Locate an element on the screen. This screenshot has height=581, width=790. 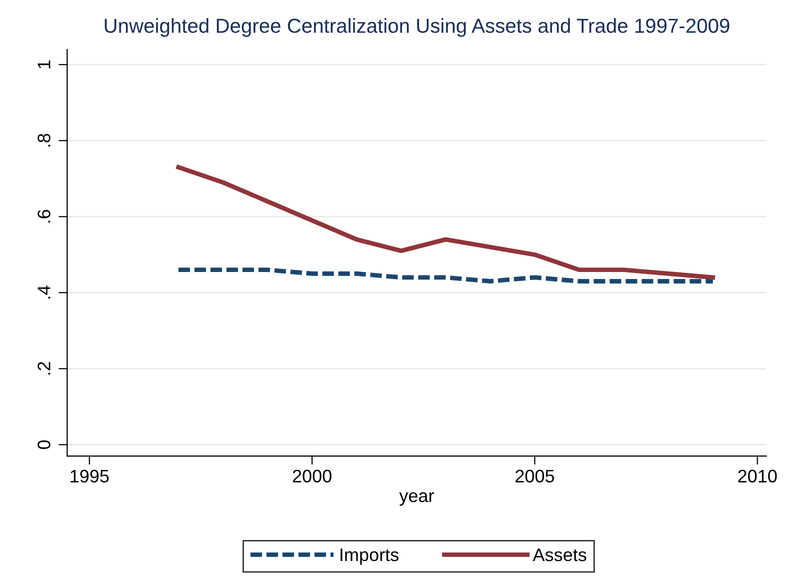
y-tick-label: 0 is located at coordinates (44, 444).